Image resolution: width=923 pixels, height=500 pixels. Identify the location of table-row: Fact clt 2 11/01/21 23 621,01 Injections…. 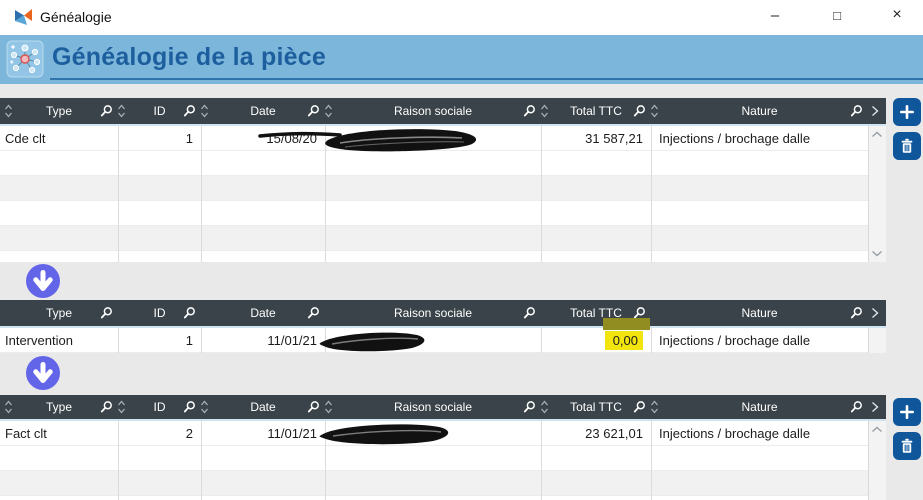
(434, 433).